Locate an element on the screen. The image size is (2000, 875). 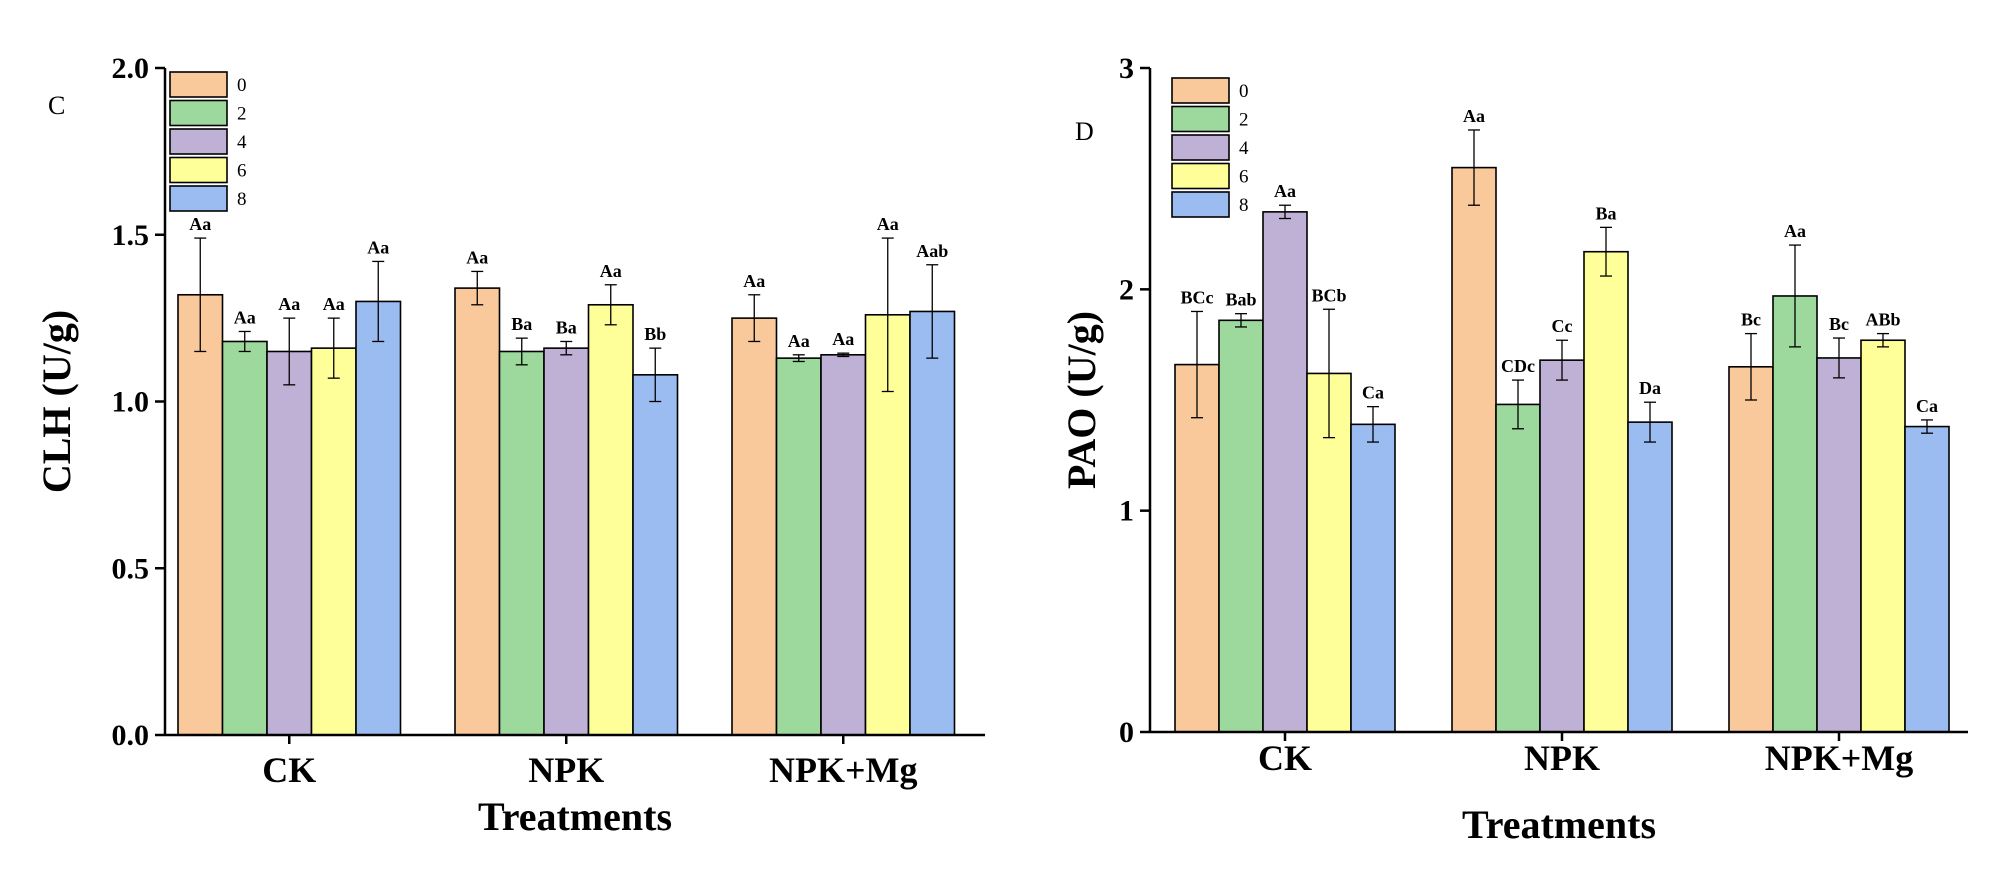
y-tick-label: 0 is located at coordinates (1126, 732).